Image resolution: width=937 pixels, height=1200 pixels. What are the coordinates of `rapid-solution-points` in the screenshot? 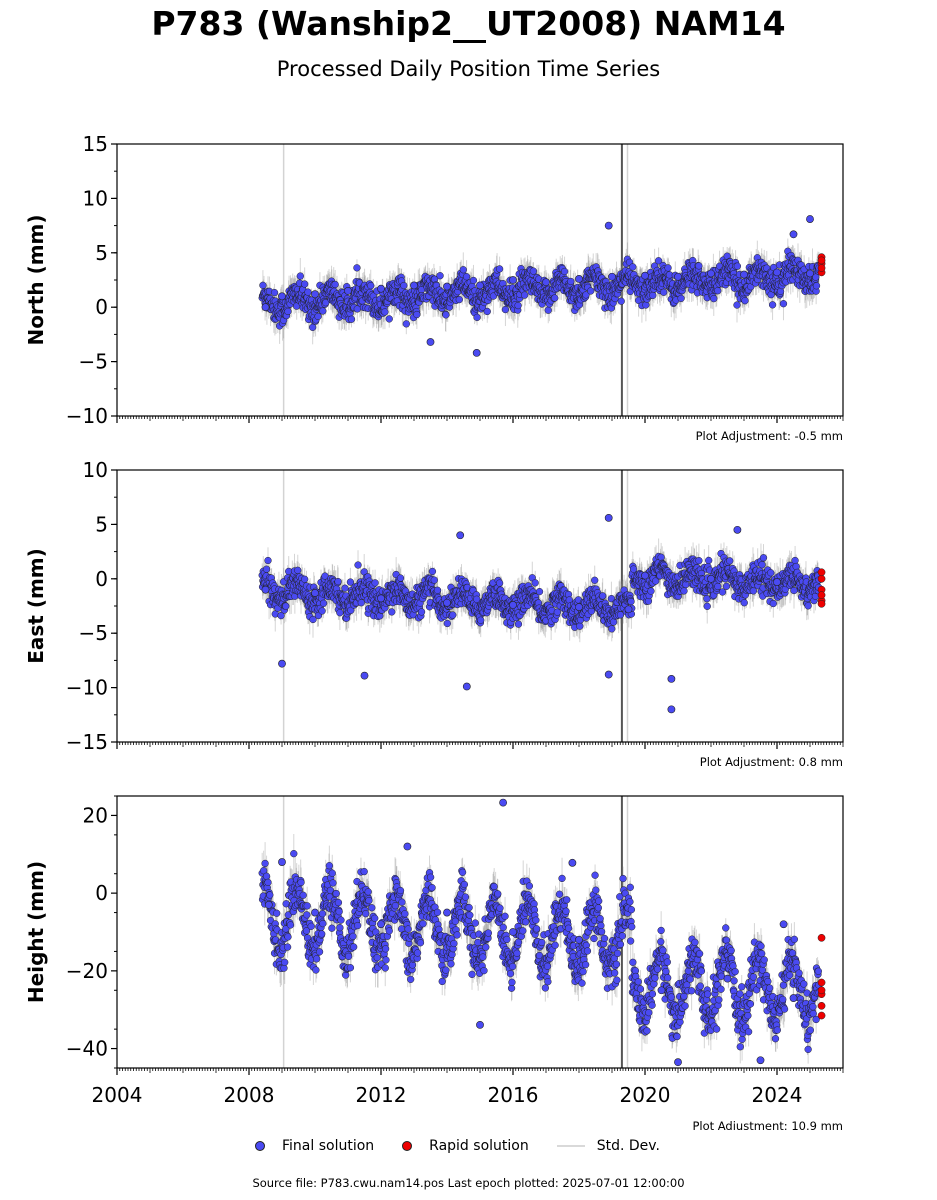 It's located at (821, 265).